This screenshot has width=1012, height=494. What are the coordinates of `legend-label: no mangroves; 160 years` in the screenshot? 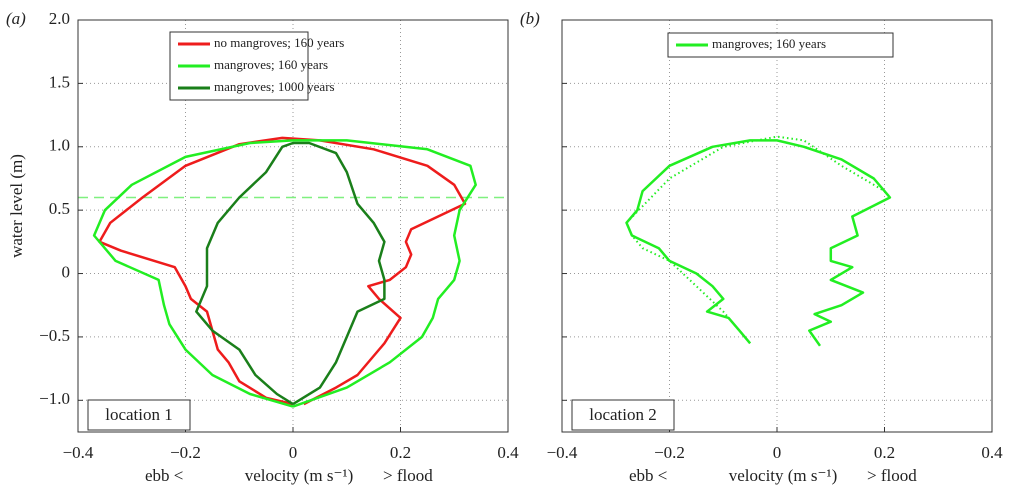 It's located at (279, 42).